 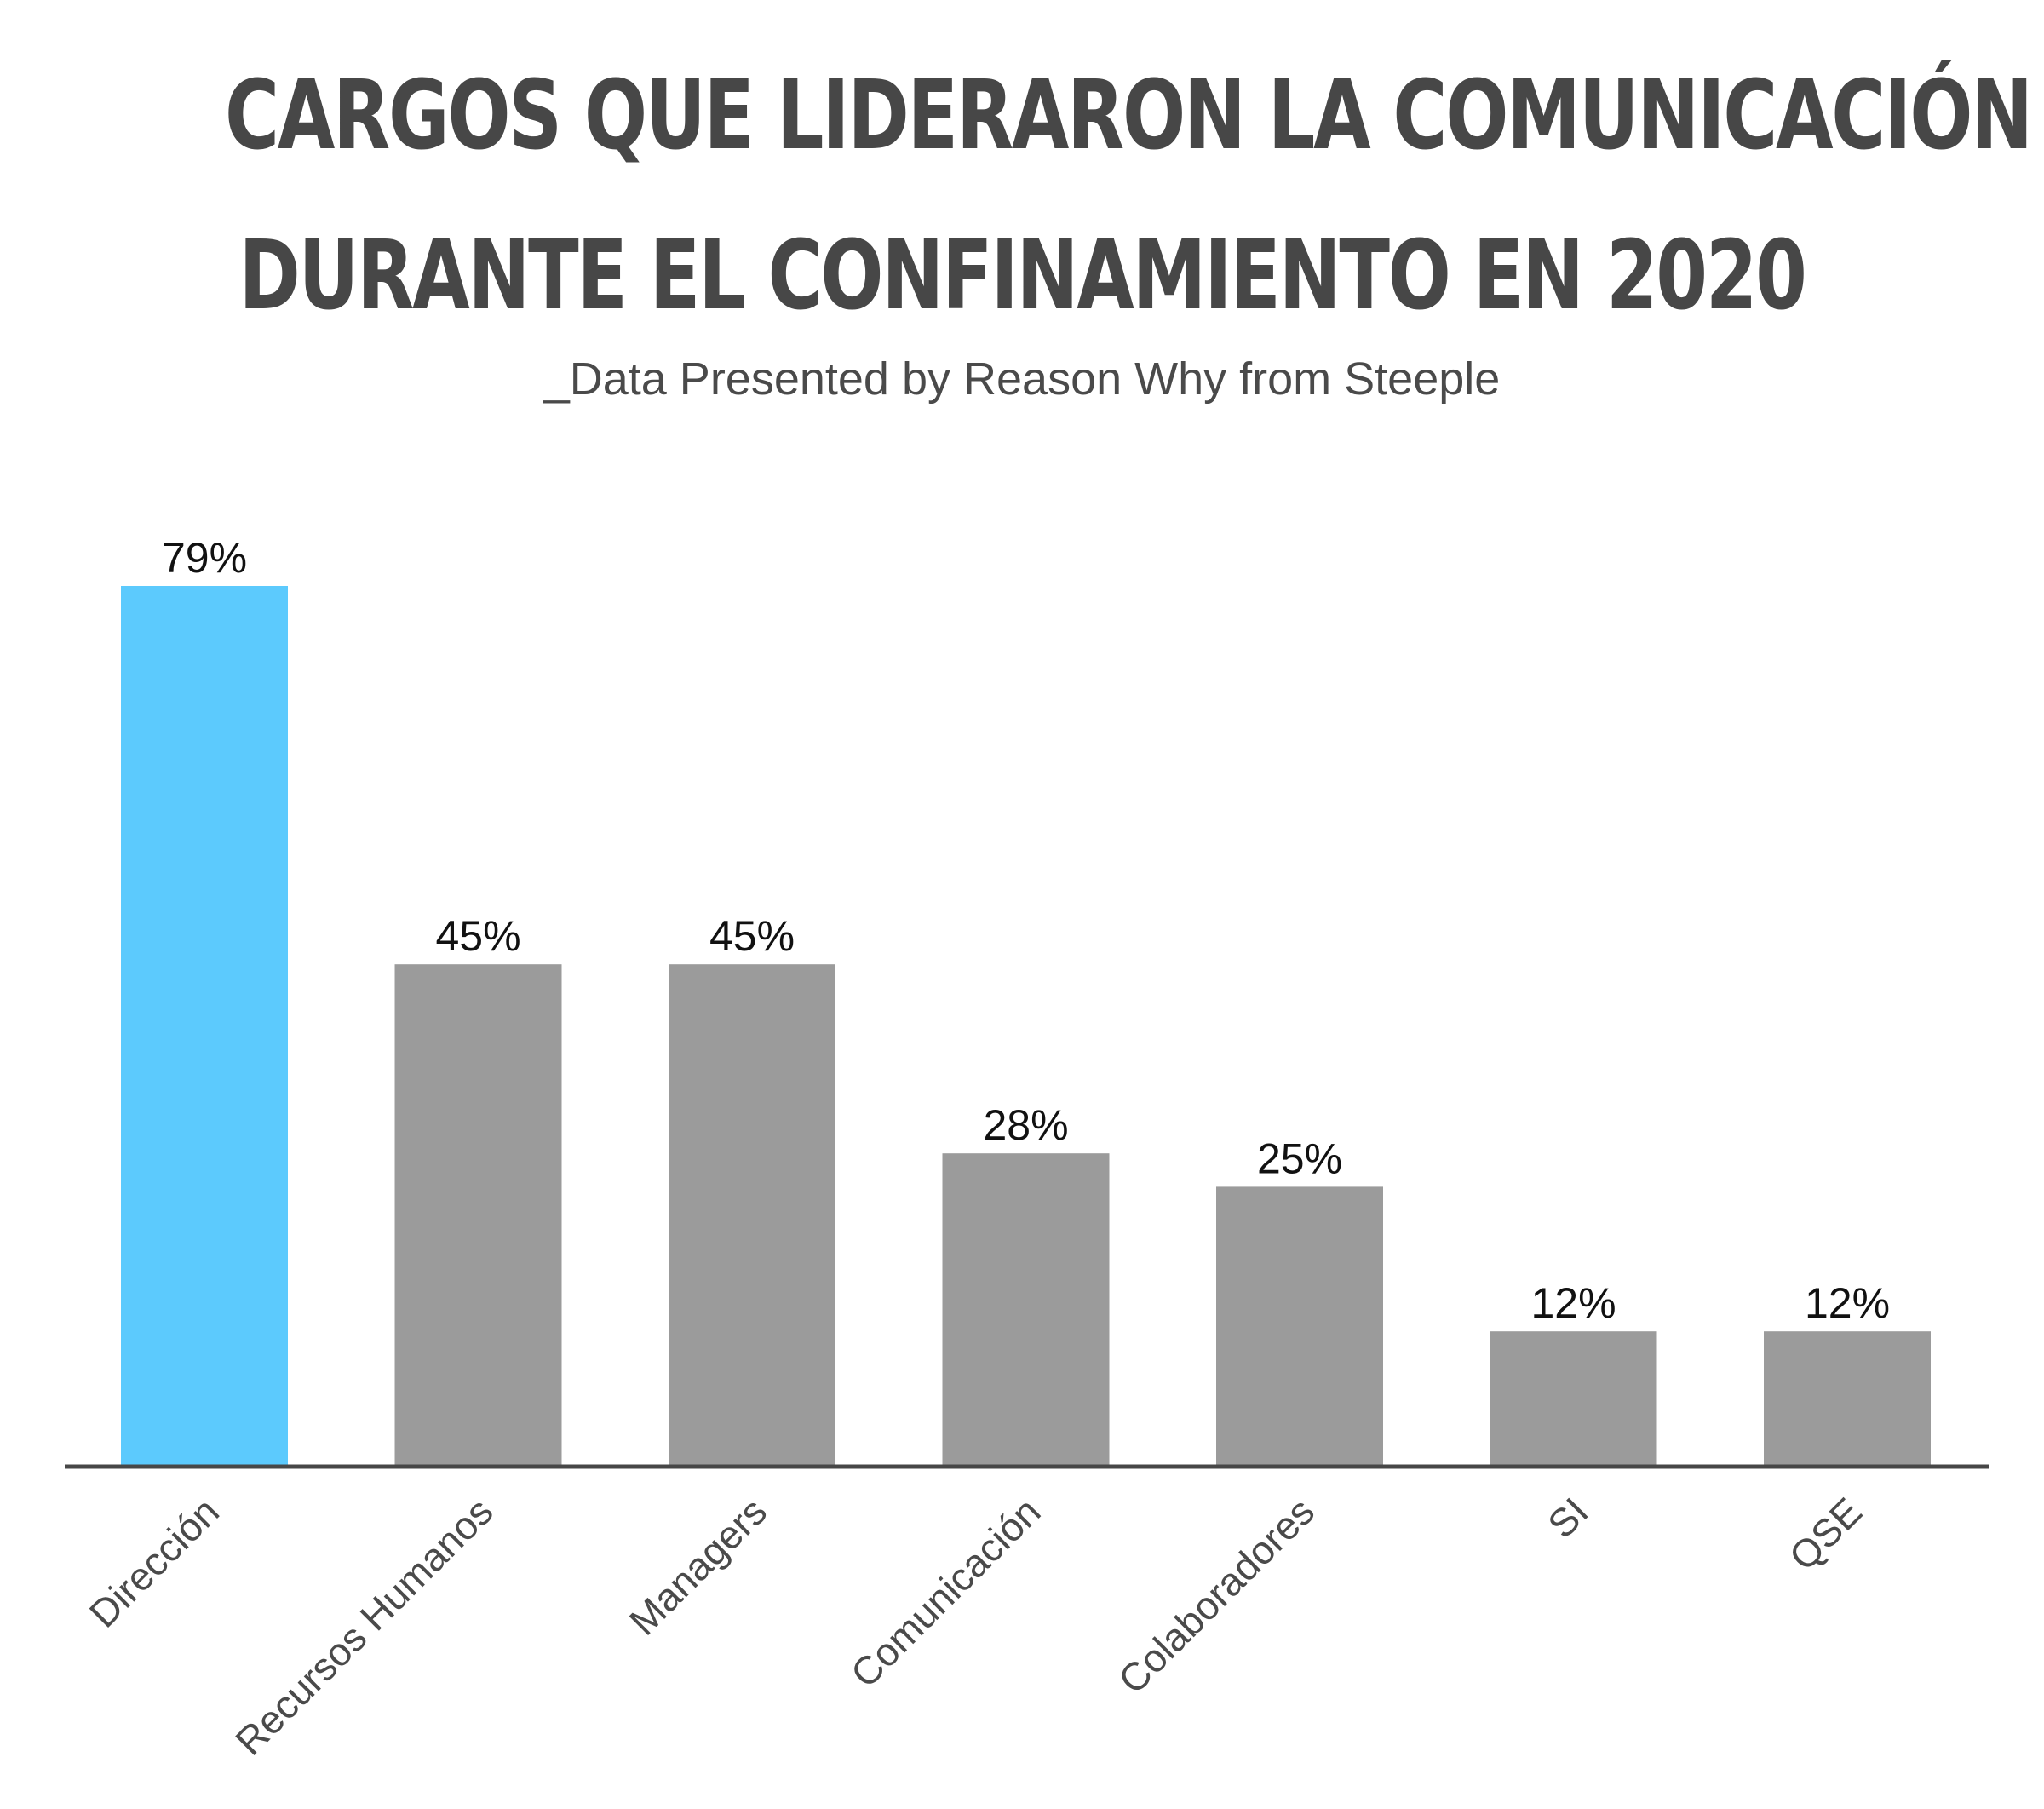 What do you see at coordinates (1022, 276) in the screenshot?
I see `chart-title-line-2: DURANTE EL CONFINAMIENTO EN 2020` at bounding box center [1022, 276].